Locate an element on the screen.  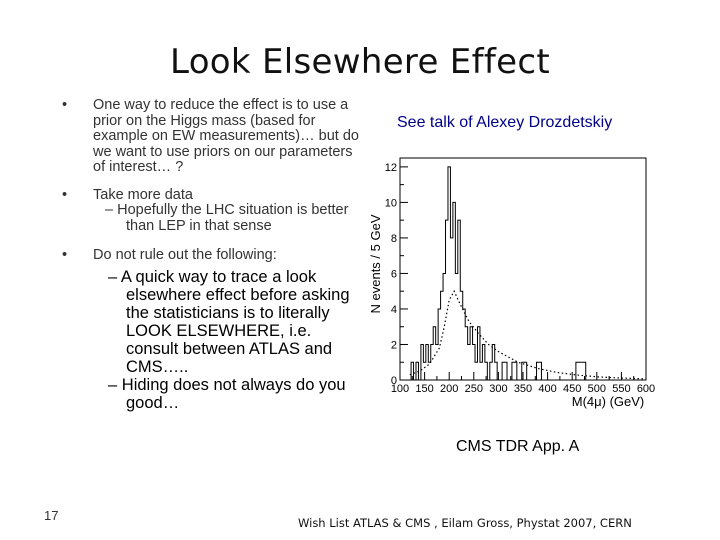
fit-curve-series is located at coordinates (528, 334).